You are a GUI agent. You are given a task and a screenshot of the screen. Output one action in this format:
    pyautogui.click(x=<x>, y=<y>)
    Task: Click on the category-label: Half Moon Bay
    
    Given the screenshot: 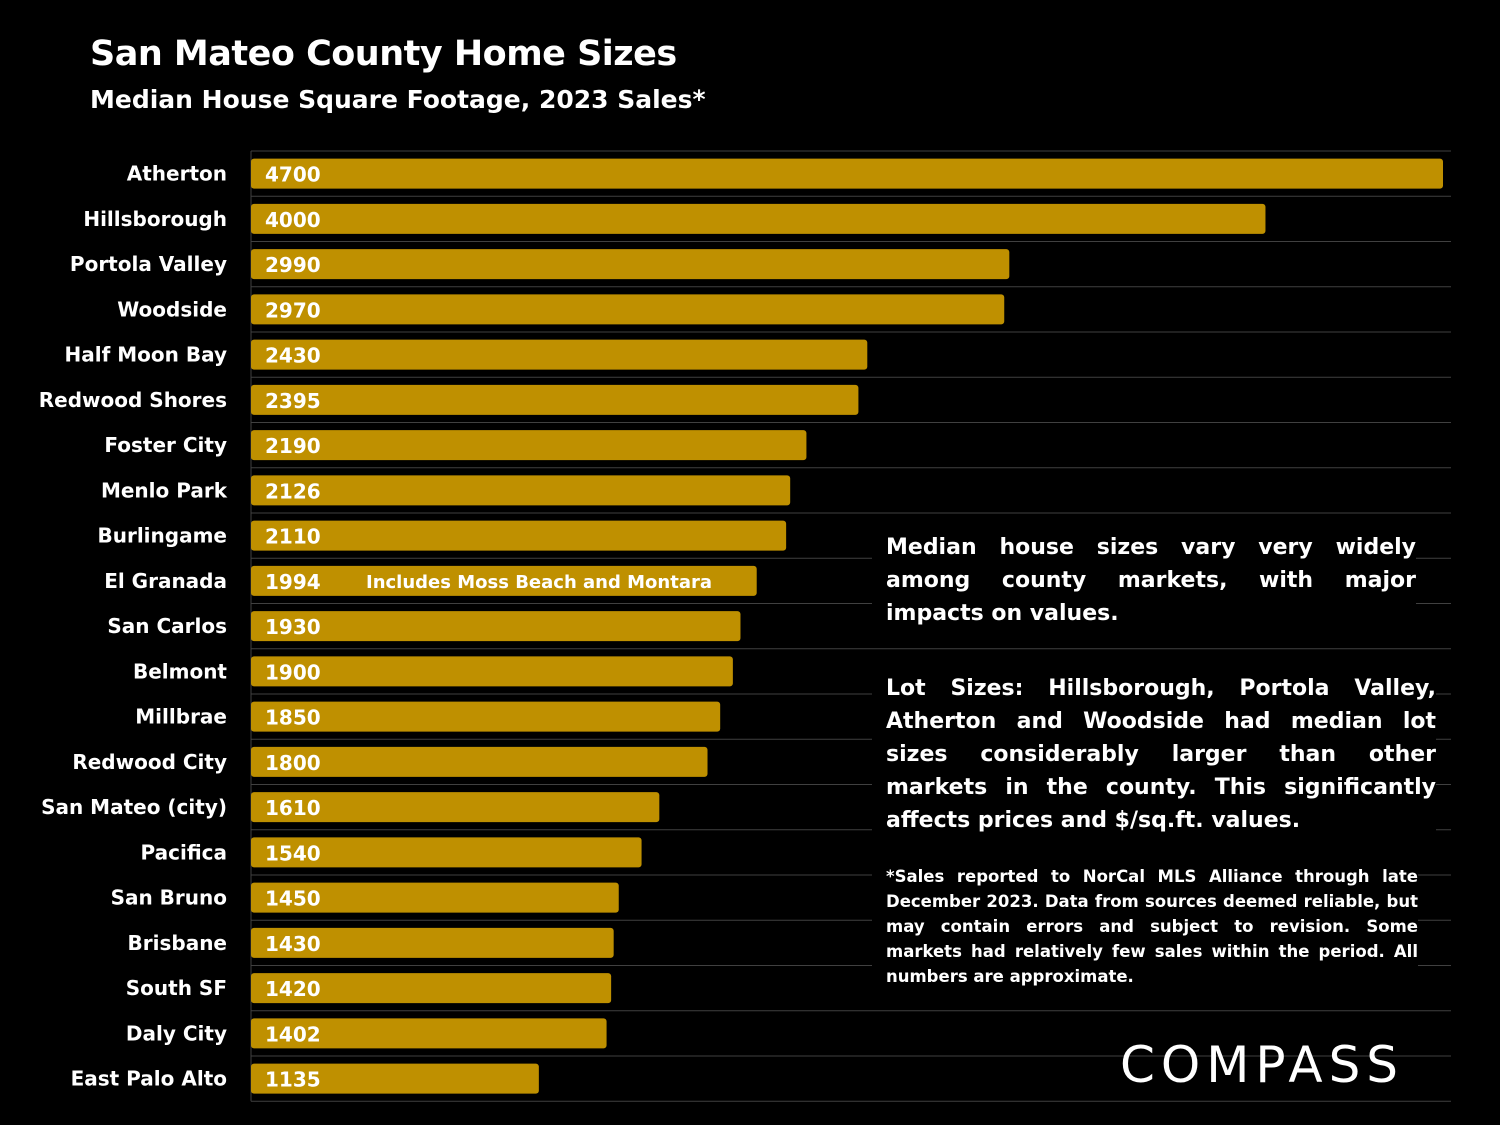 What is the action you would take?
    pyautogui.click(x=146, y=355)
    